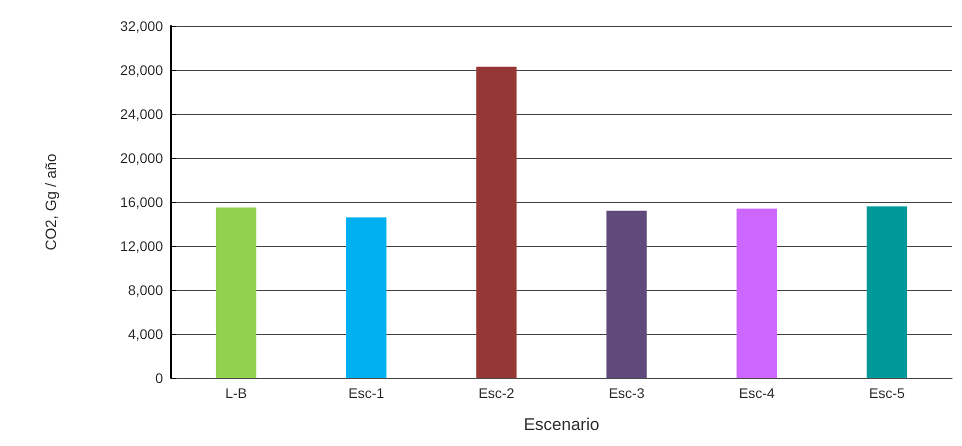 This screenshot has width=962, height=446. Describe the element at coordinates (562, 424) in the screenshot. I see `x-axis-title: Escenario` at that location.